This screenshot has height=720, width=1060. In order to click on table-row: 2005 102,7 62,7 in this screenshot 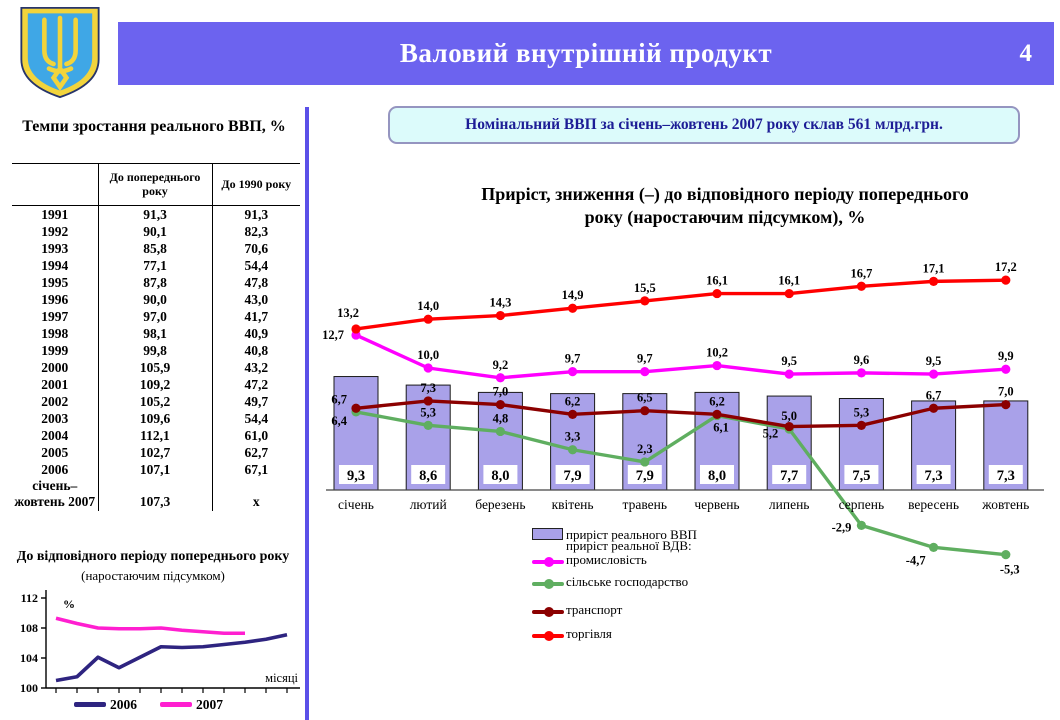, I will do `click(156, 452)`.